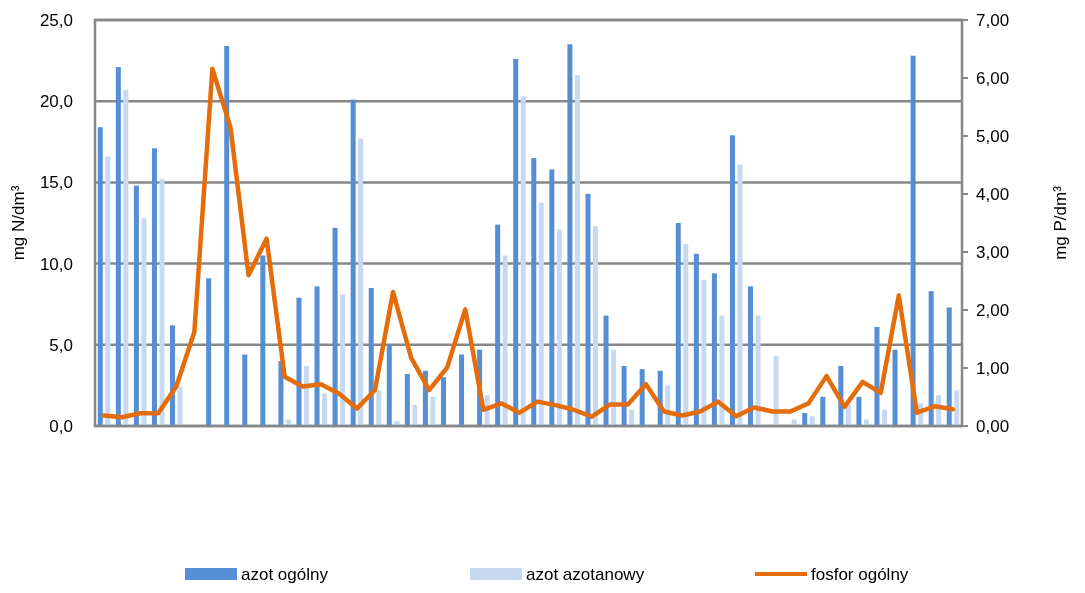 This screenshot has width=1085, height=593. What do you see at coordinates (56, 20) in the screenshot?
I see `y-tick-label: 25,0` at bounding box center [56, 20].